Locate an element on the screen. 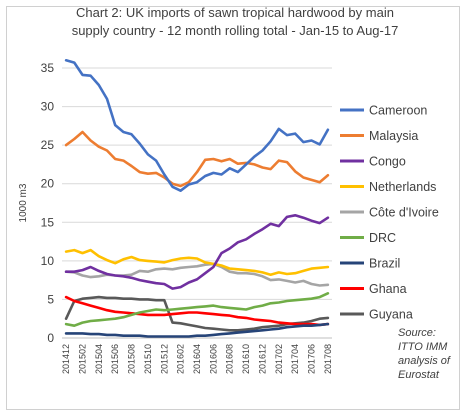 The image size is (468, 418). source-line-1: Source: is located at coordinates (417, 333).